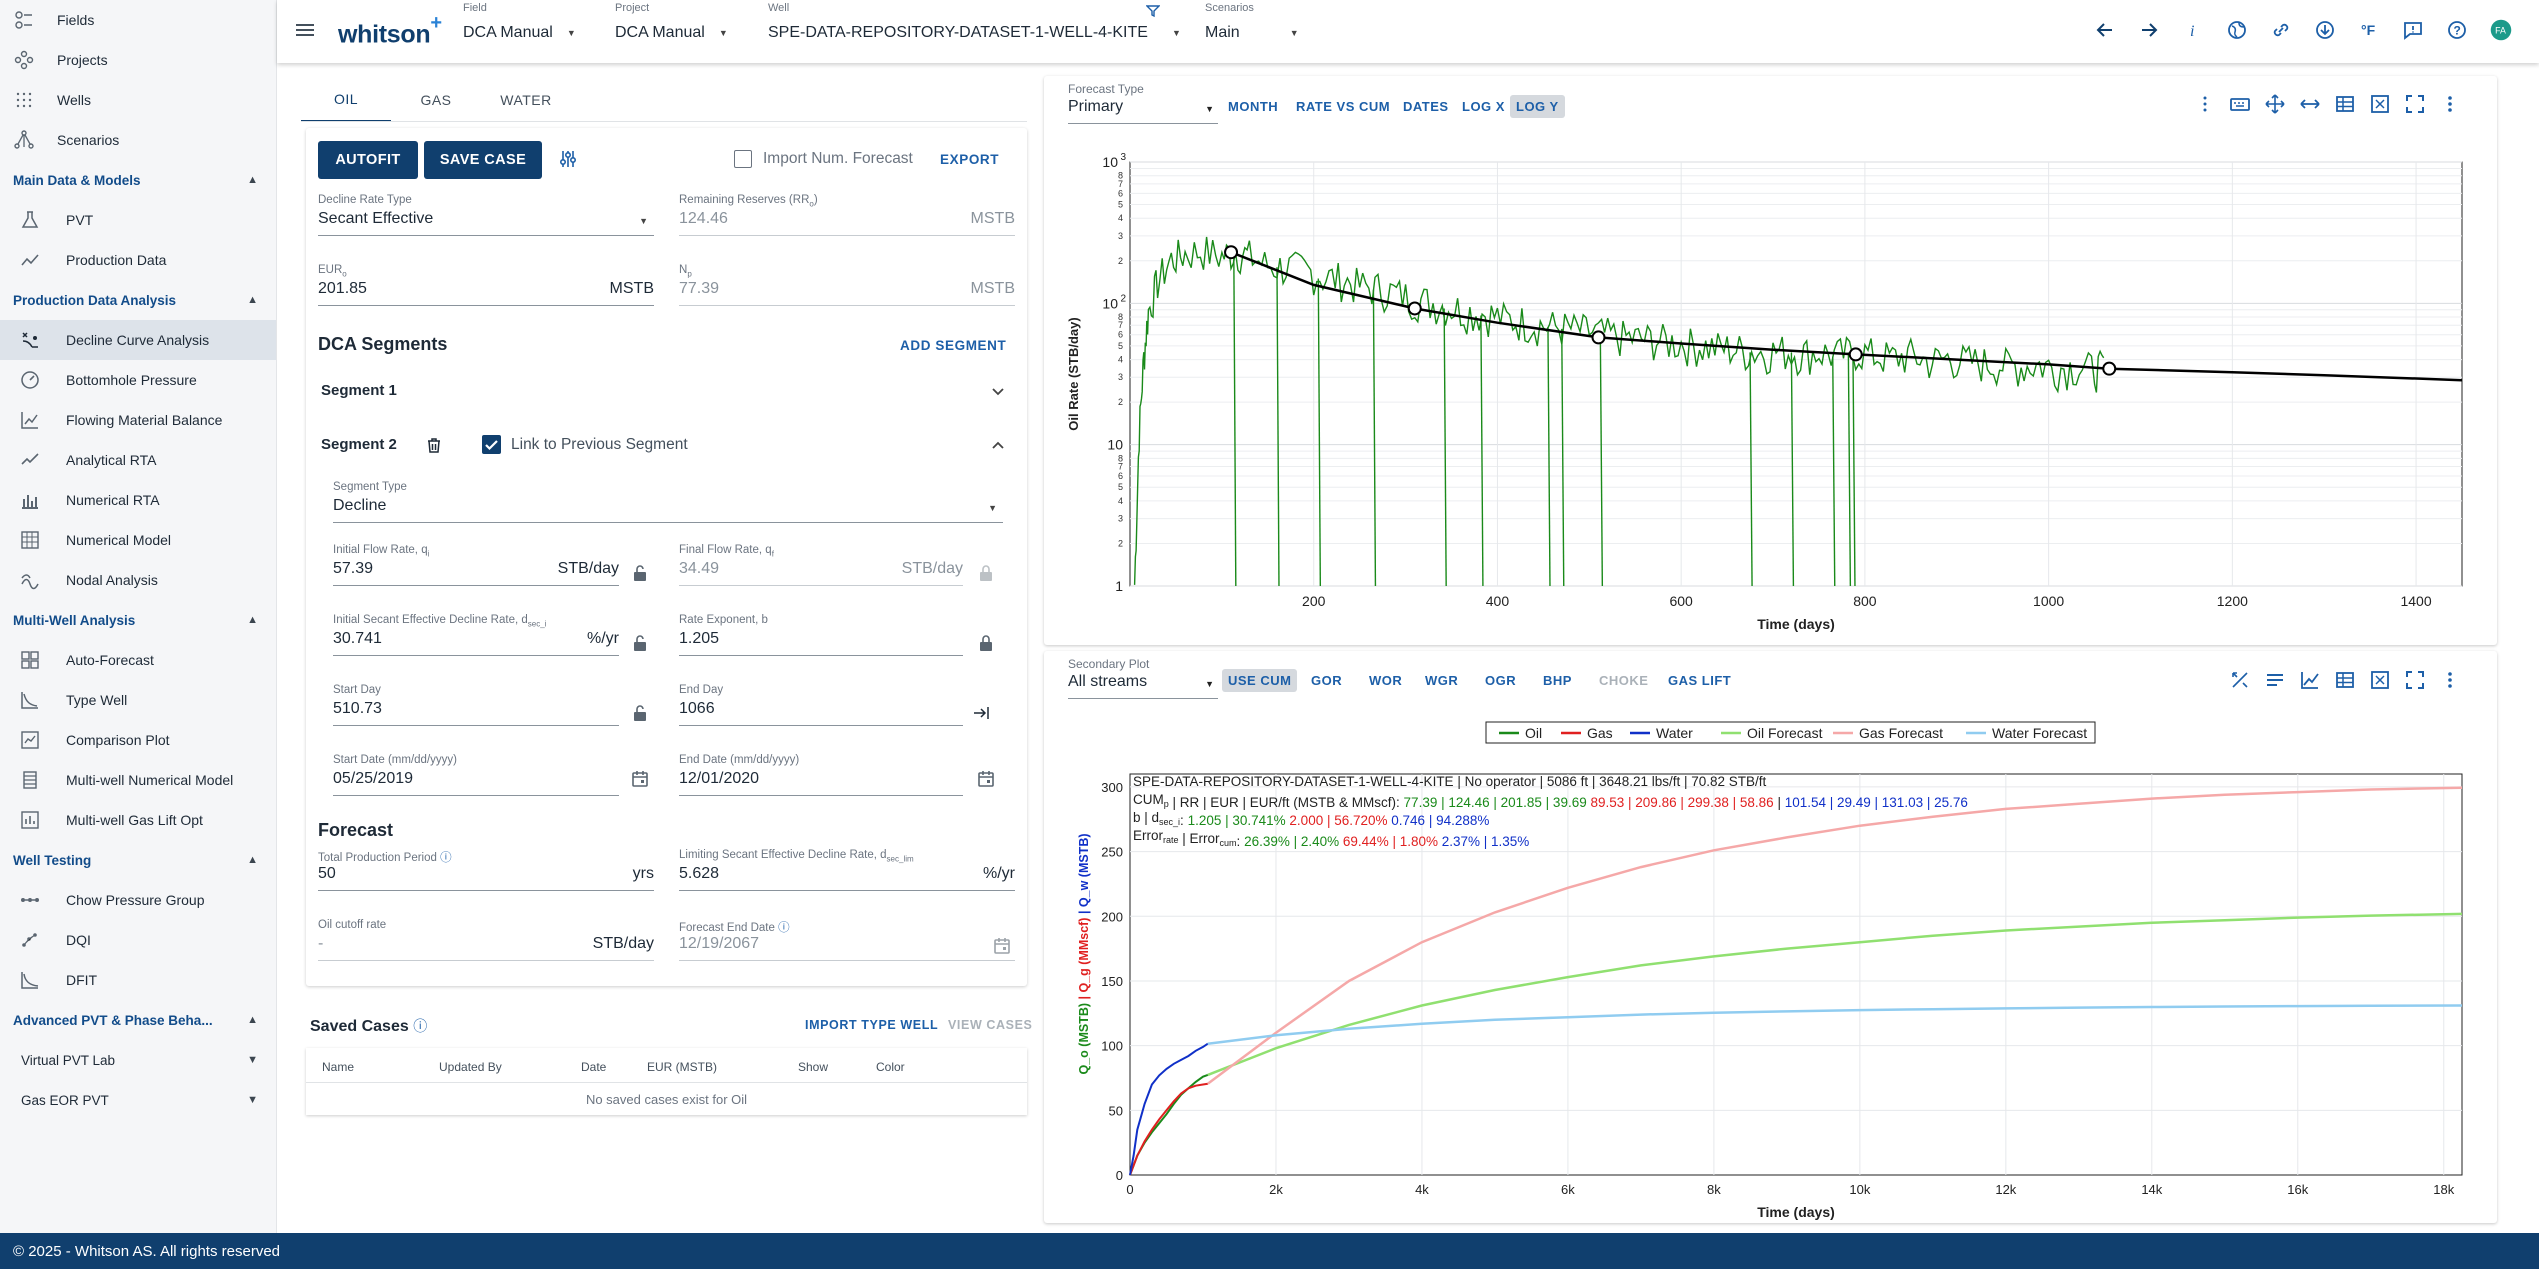 The height and width of the screenshot is (1269, 2539). Describe the element at coordinates (671, 22) in the screenshot. I see `project-select: Project DCA Manual ▼` at that location.